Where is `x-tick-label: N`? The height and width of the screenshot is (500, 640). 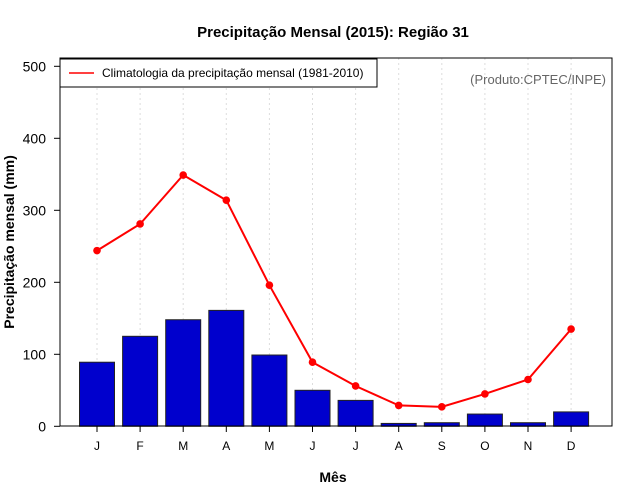
x-tick-label: N is located at coordinates (528, 446).